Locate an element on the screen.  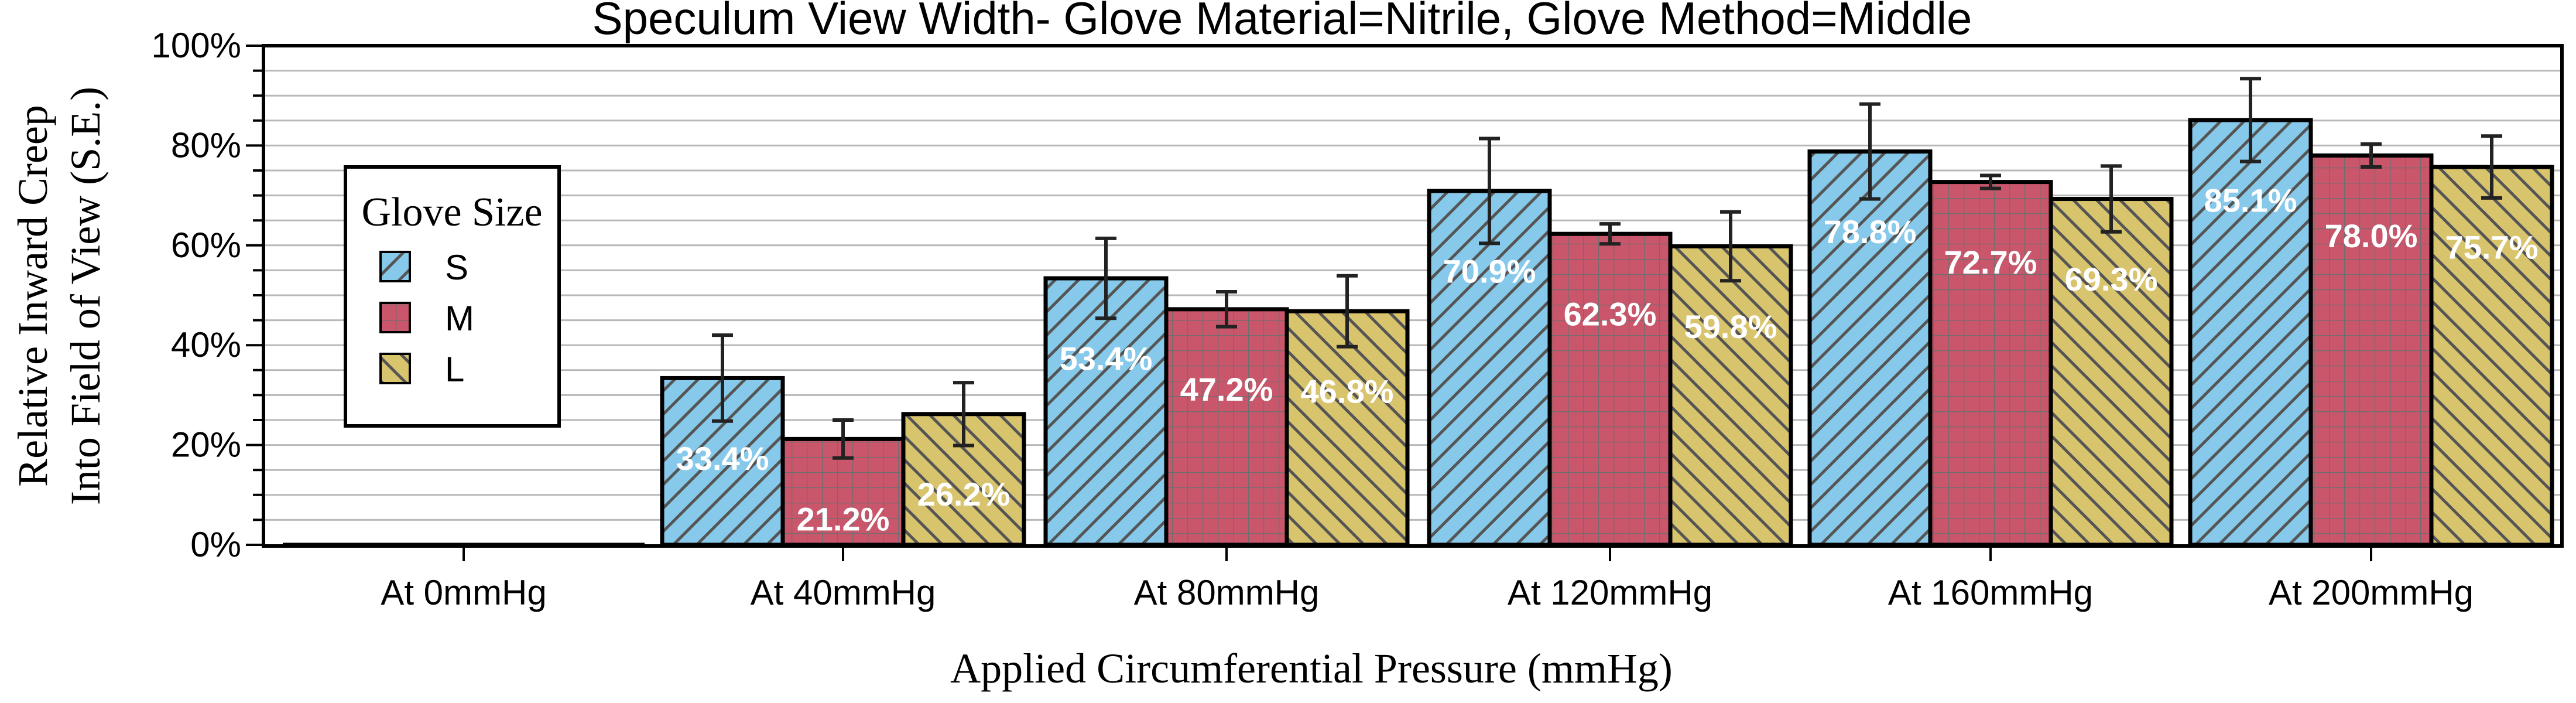
legend-item-m: M is located at coordinates (426, 318).